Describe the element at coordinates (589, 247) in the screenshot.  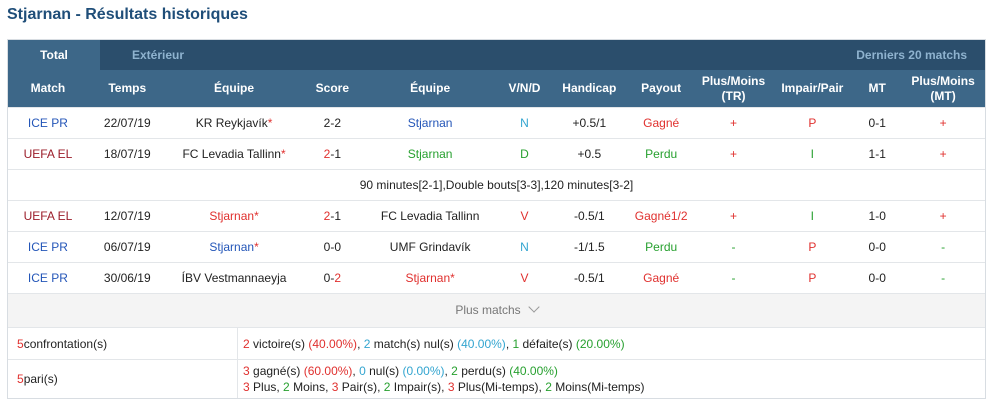
I see `handicap: -1/1.5` at that location.